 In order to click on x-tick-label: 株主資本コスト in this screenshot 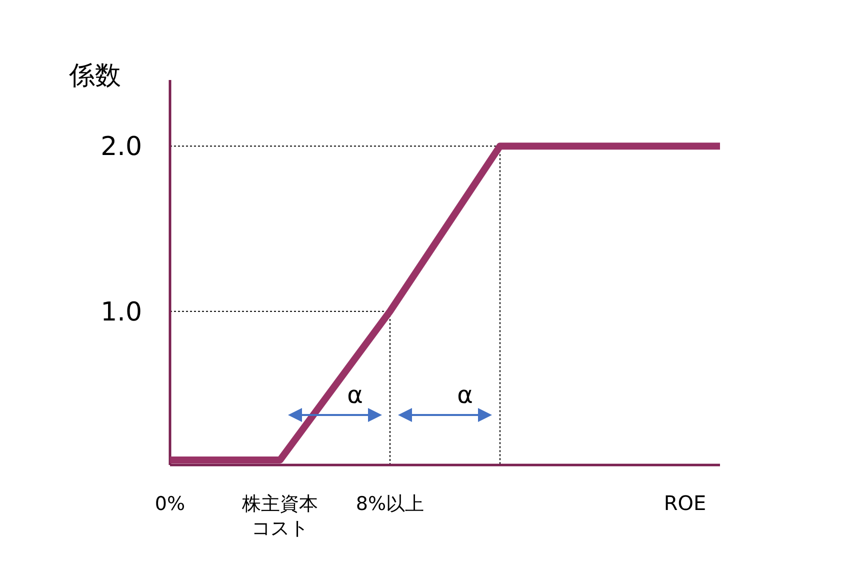, I will do `click(279, 516)`.